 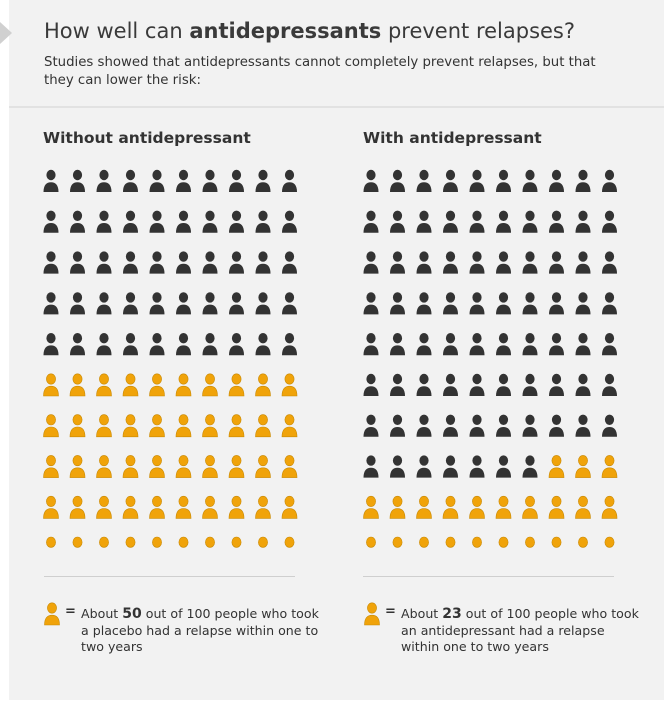 I want to click on panel-heading-without: Without antidepressant, so click(x=147, y=138).